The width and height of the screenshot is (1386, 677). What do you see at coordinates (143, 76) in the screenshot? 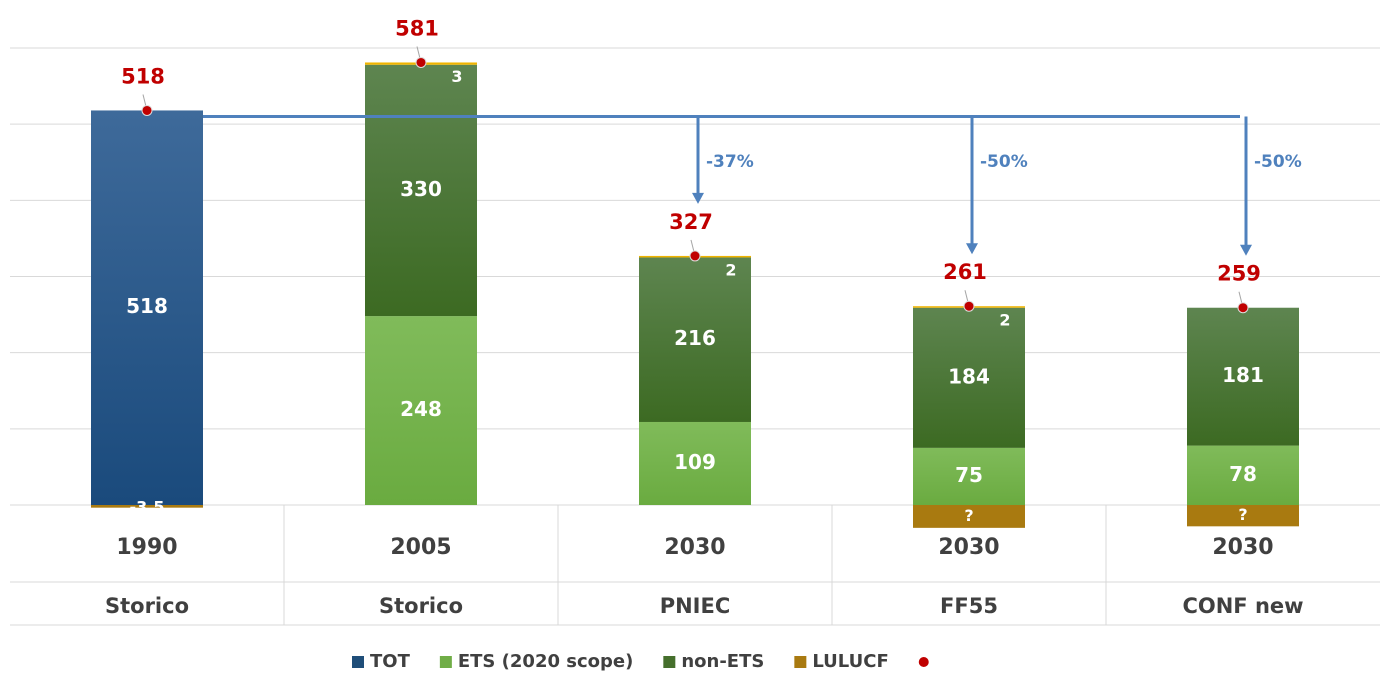
I see `total-label: 518` at bounding box center [143, 76].